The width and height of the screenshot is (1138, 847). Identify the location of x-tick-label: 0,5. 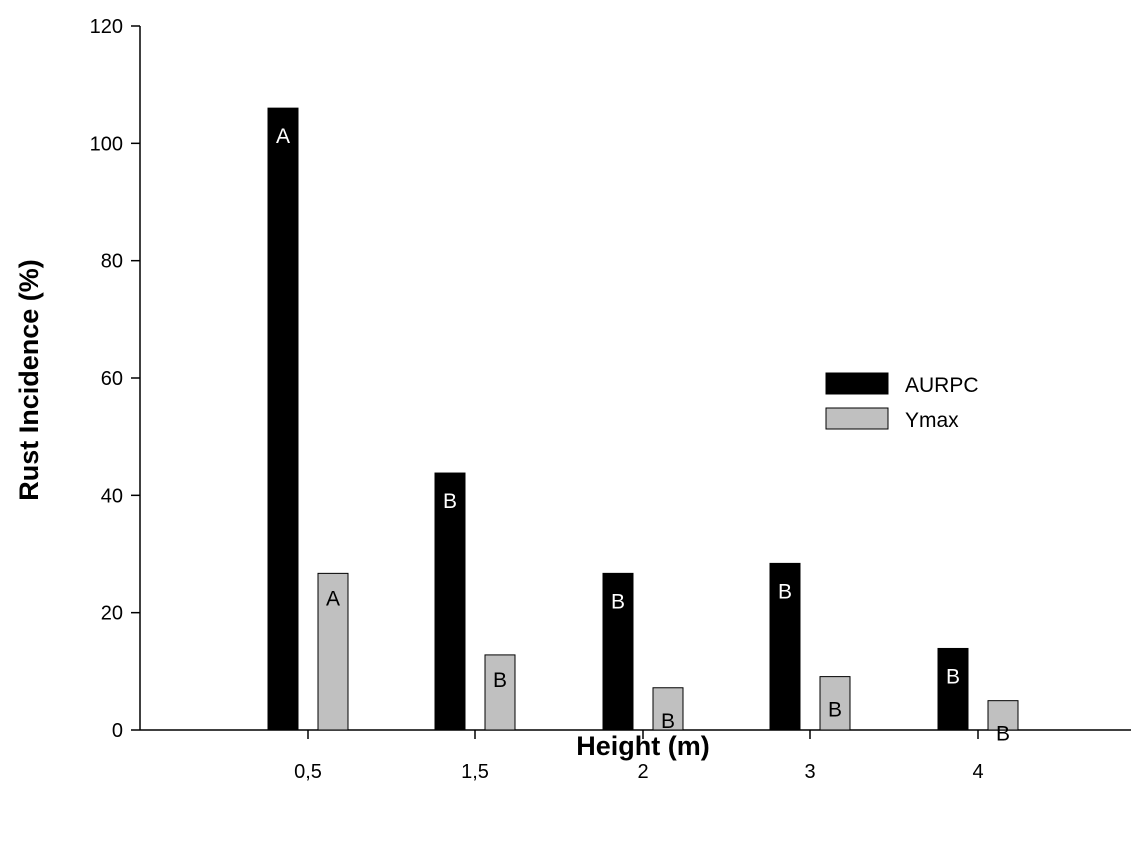
(308, 772).